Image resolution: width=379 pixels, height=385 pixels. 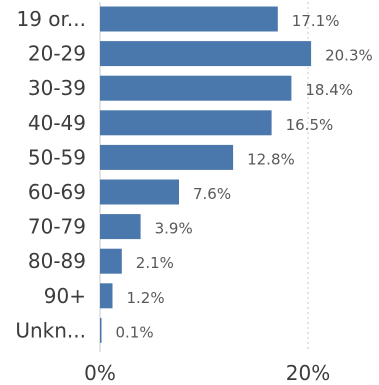 What do you see at coordinates (308, 373) in the screenshot?
I see `x-tick-label: 20%` at bounding box center [308, 373].